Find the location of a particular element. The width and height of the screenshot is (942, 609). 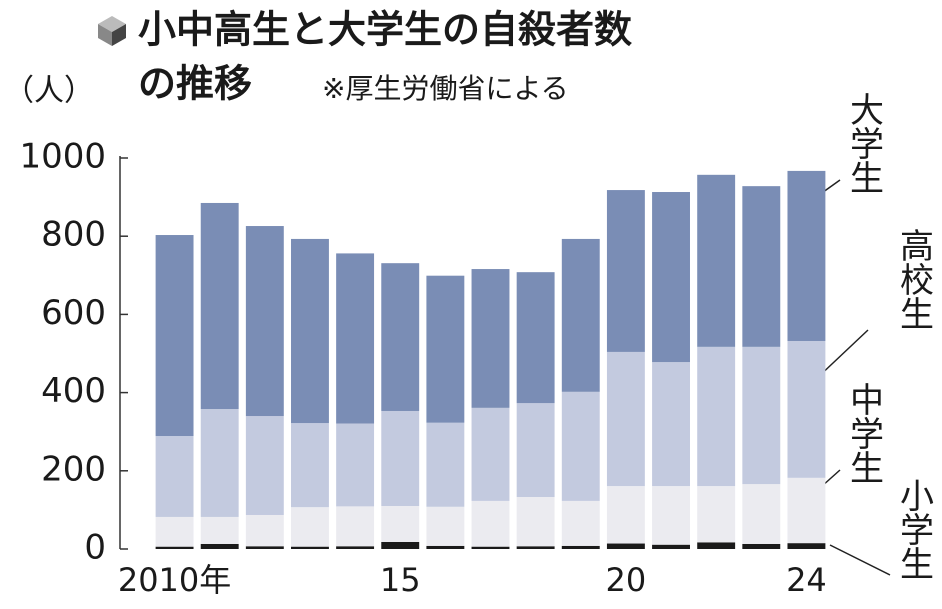

legend-label: 中学生 is located at coordinates (864, 433).